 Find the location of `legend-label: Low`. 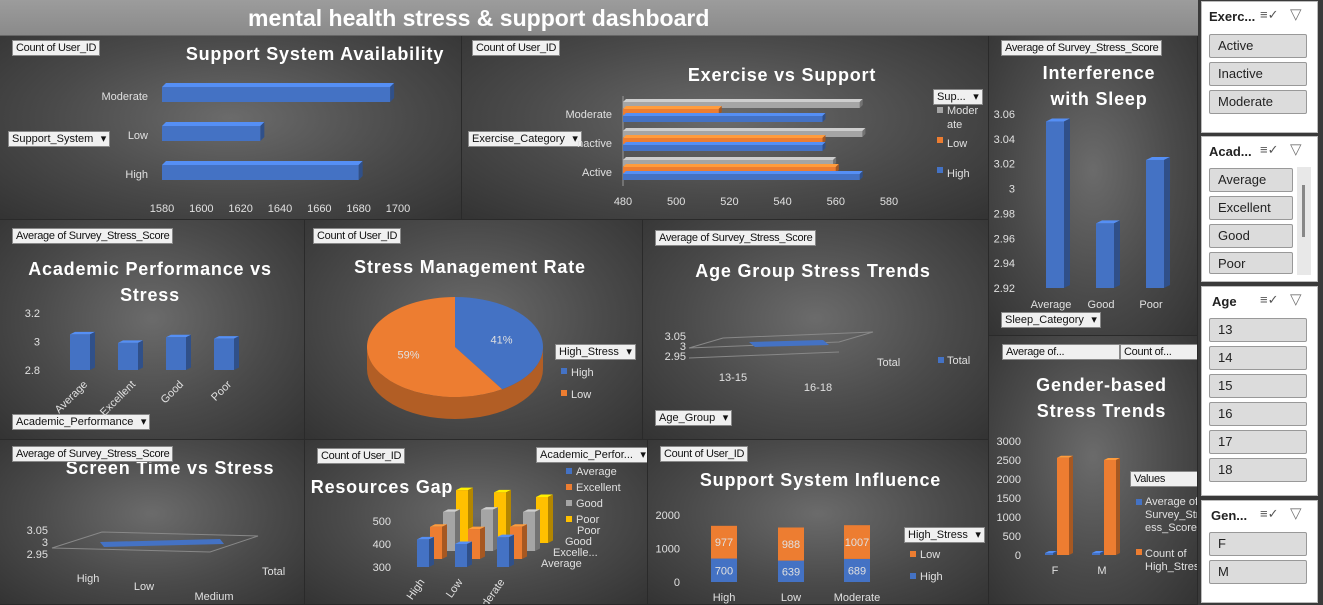

legend-label: Low is located at coordinates (957, 144).